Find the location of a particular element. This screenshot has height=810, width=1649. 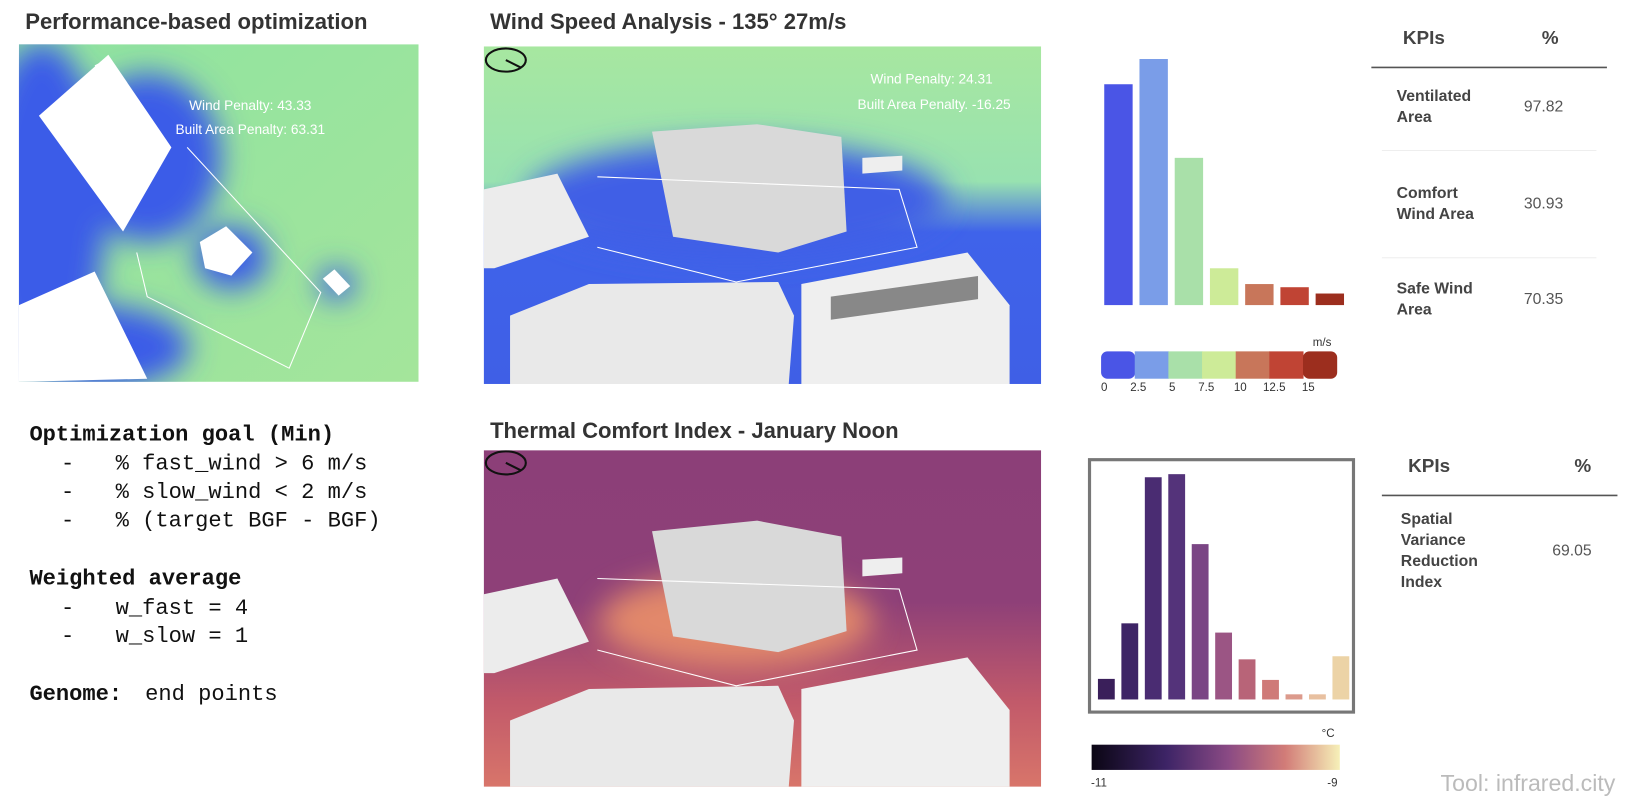

overlay-text: Built Area Penalty: 63.31 is located at coordinates (251, 129).